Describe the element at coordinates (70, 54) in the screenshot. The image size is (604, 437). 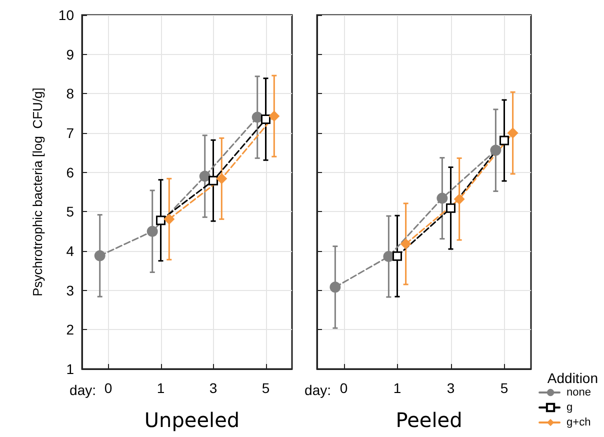
I see `y-tick-label: 9` at that location.